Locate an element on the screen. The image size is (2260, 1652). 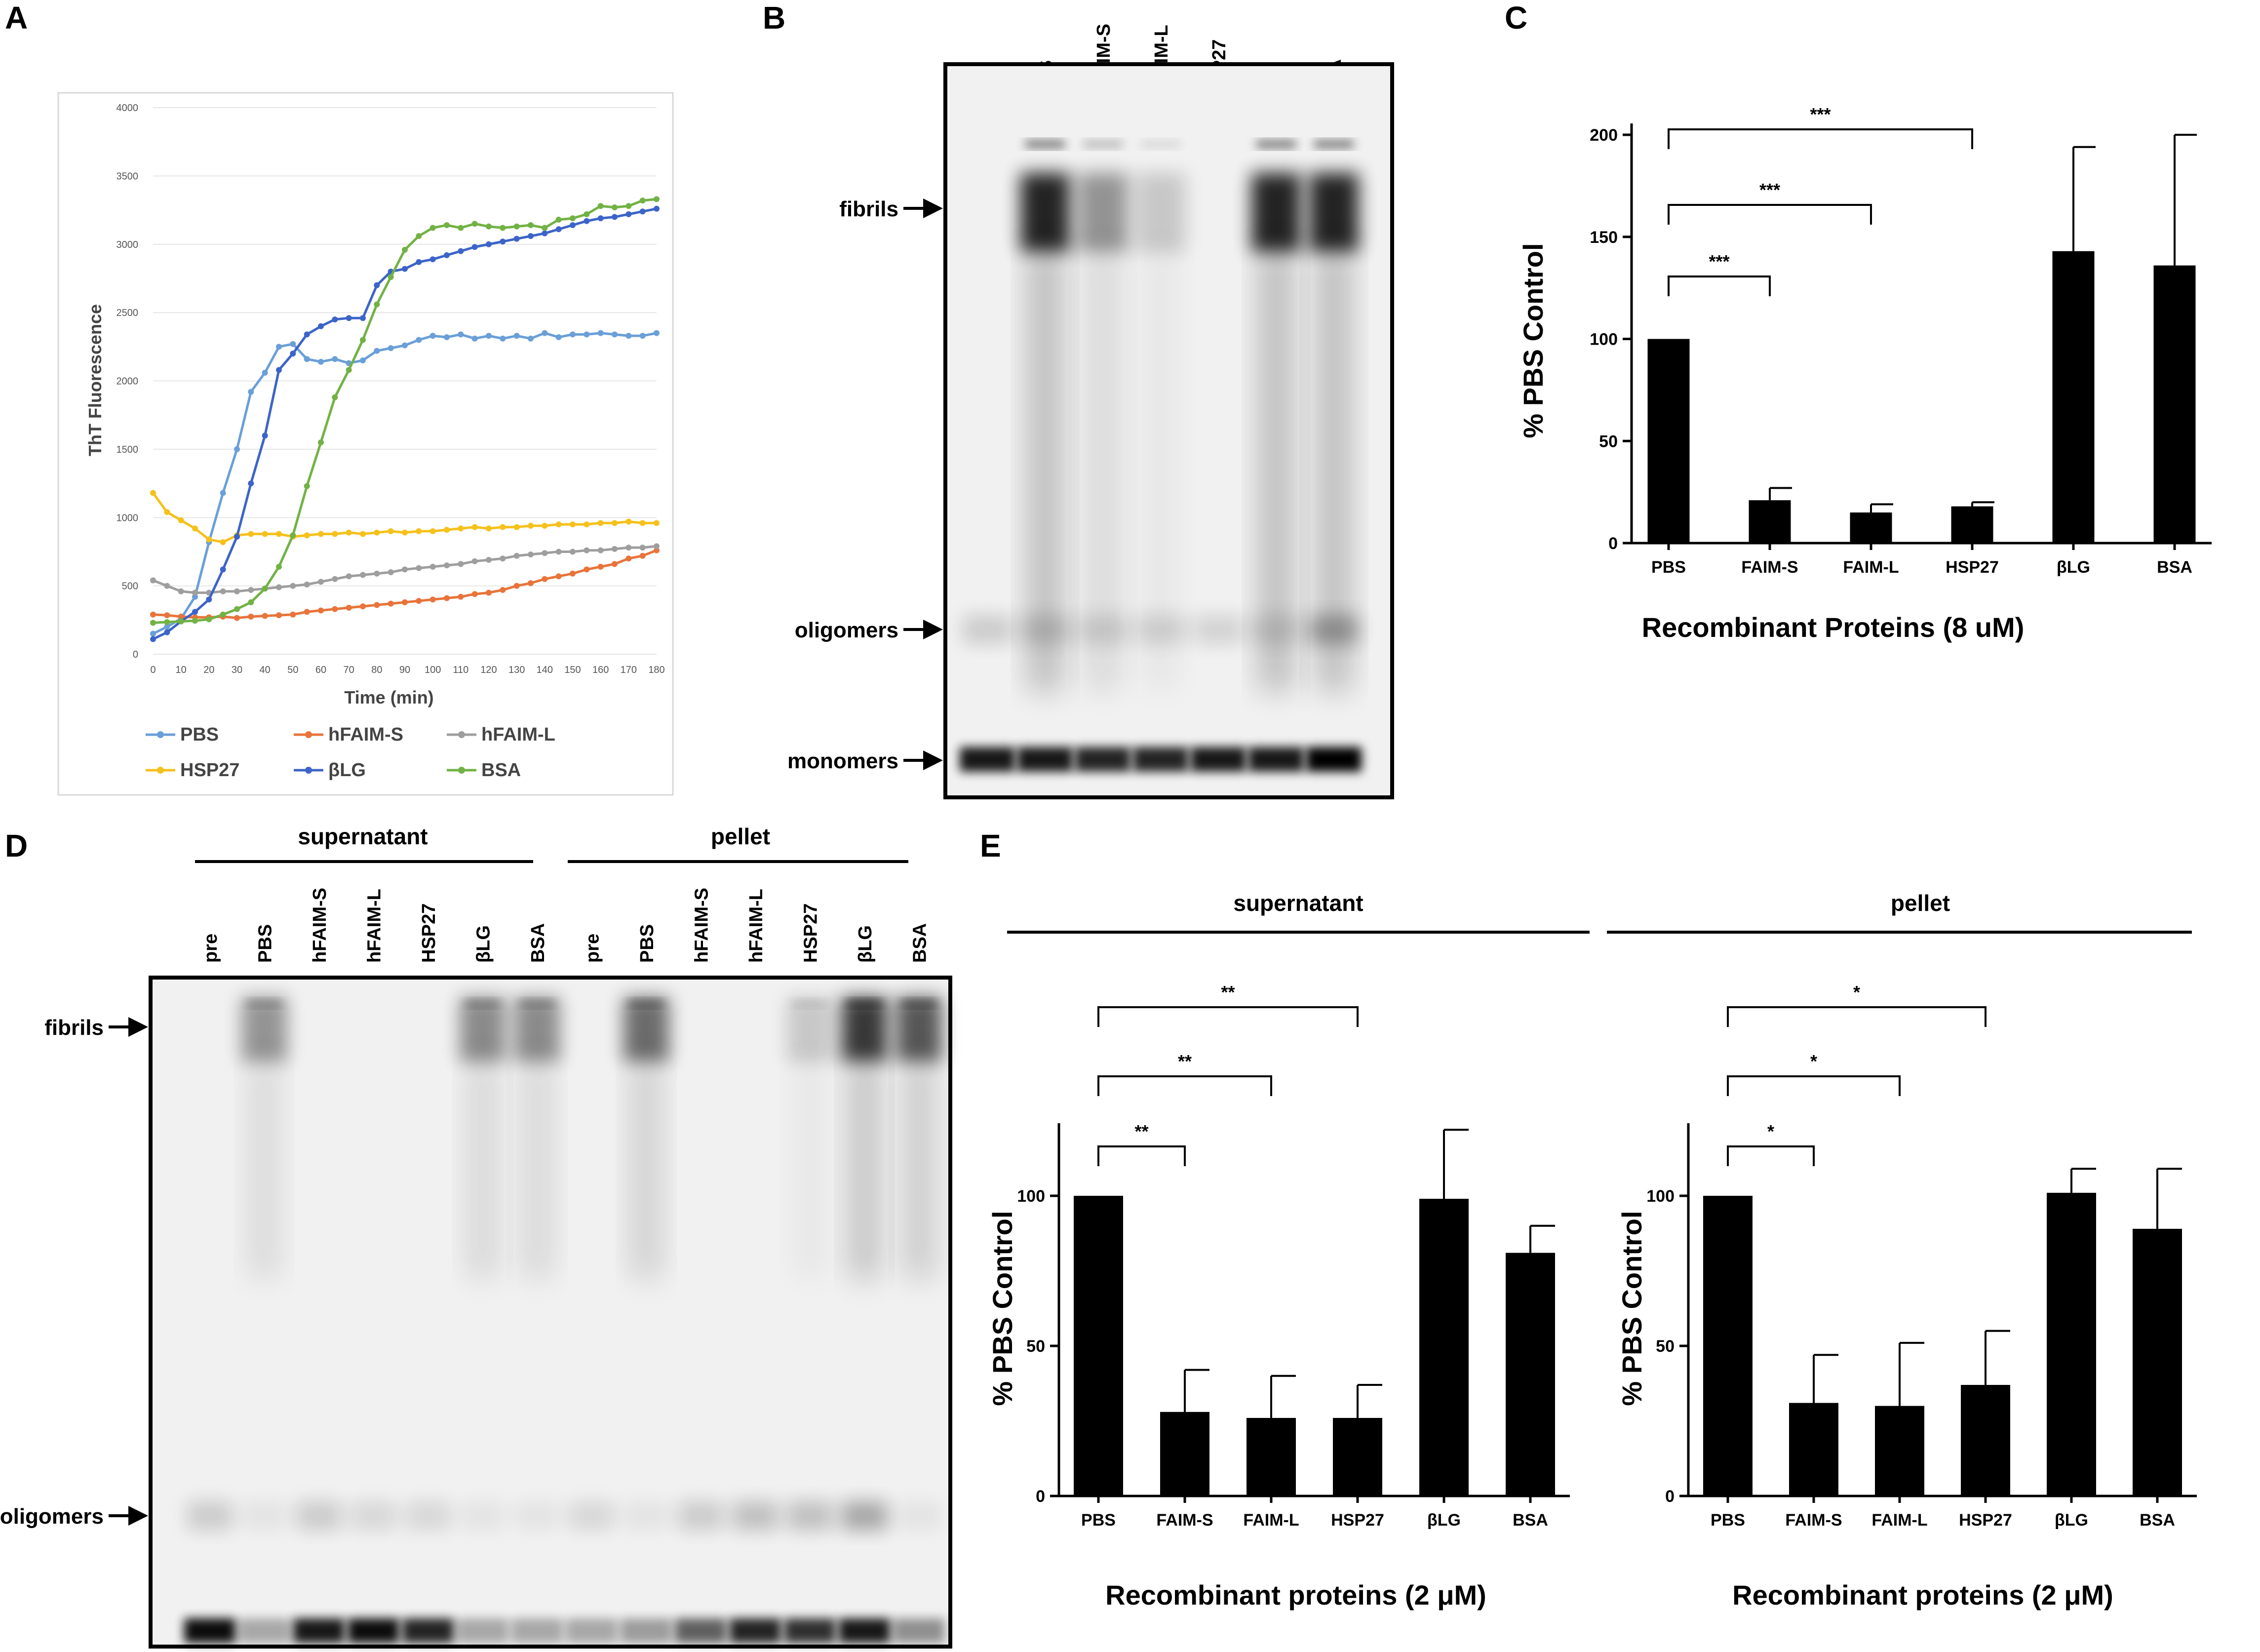
panel-label-c: C is located at coordinates (1516, 18).